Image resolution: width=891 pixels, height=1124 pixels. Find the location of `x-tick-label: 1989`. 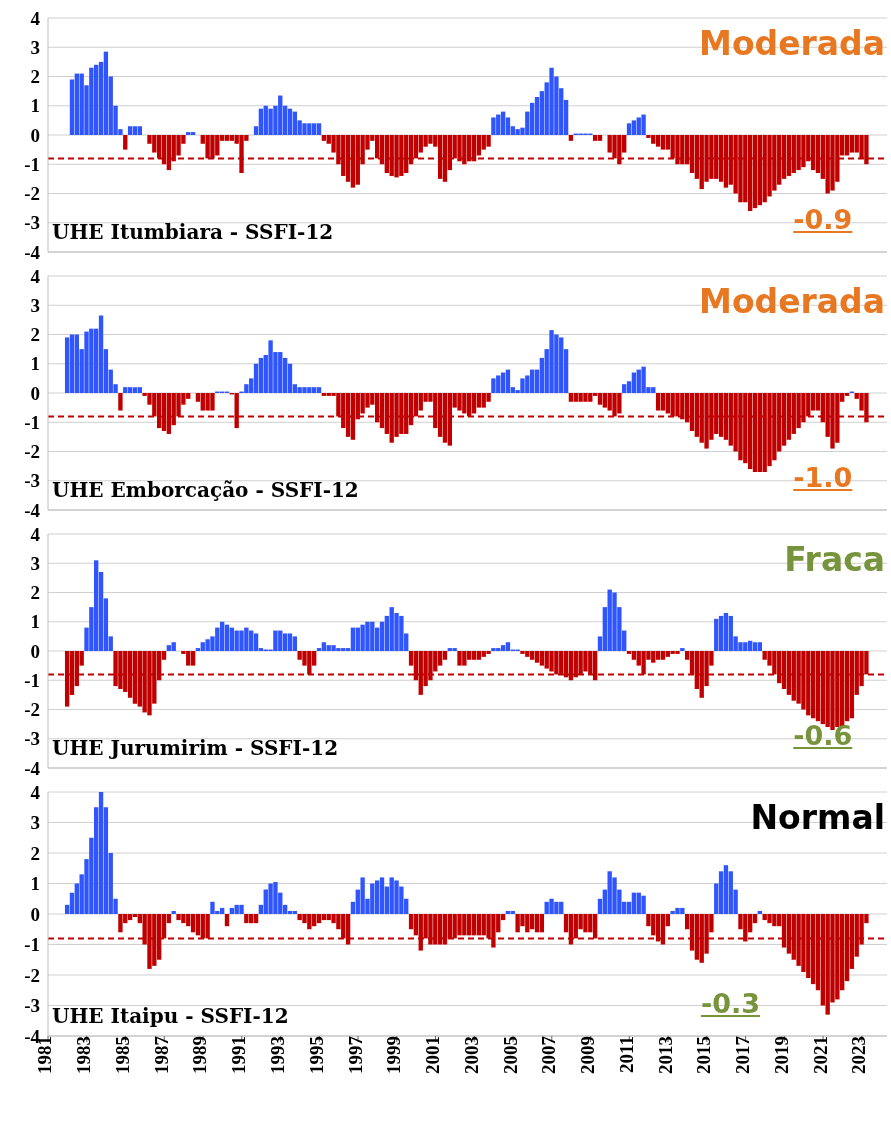

x-tick-label: 1989 is located at coordinates (200, 1055).